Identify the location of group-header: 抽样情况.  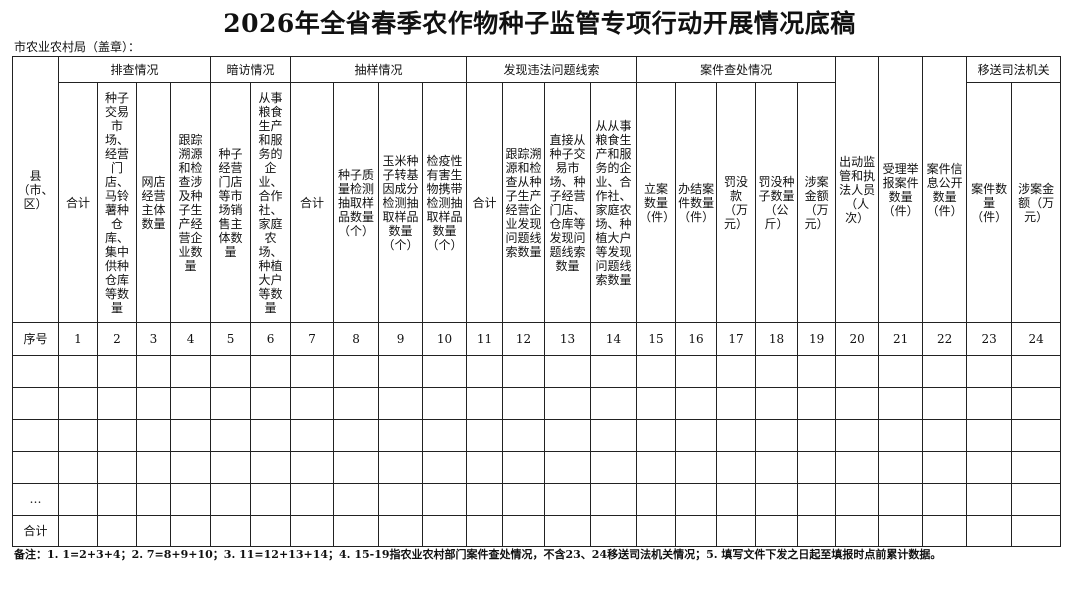
(379, 69).